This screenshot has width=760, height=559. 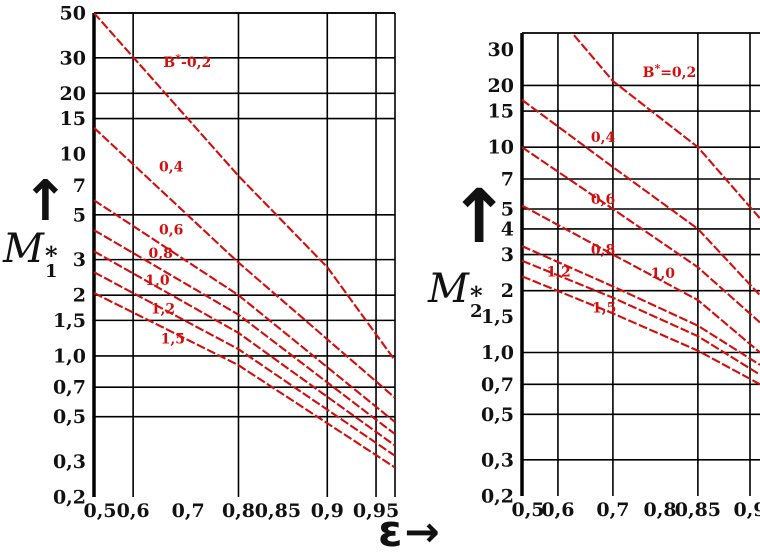 What do you see at coordinates (73, 14) in the screenshot?
I see `y-tick-label: 50` at bounding box center [73, 14].